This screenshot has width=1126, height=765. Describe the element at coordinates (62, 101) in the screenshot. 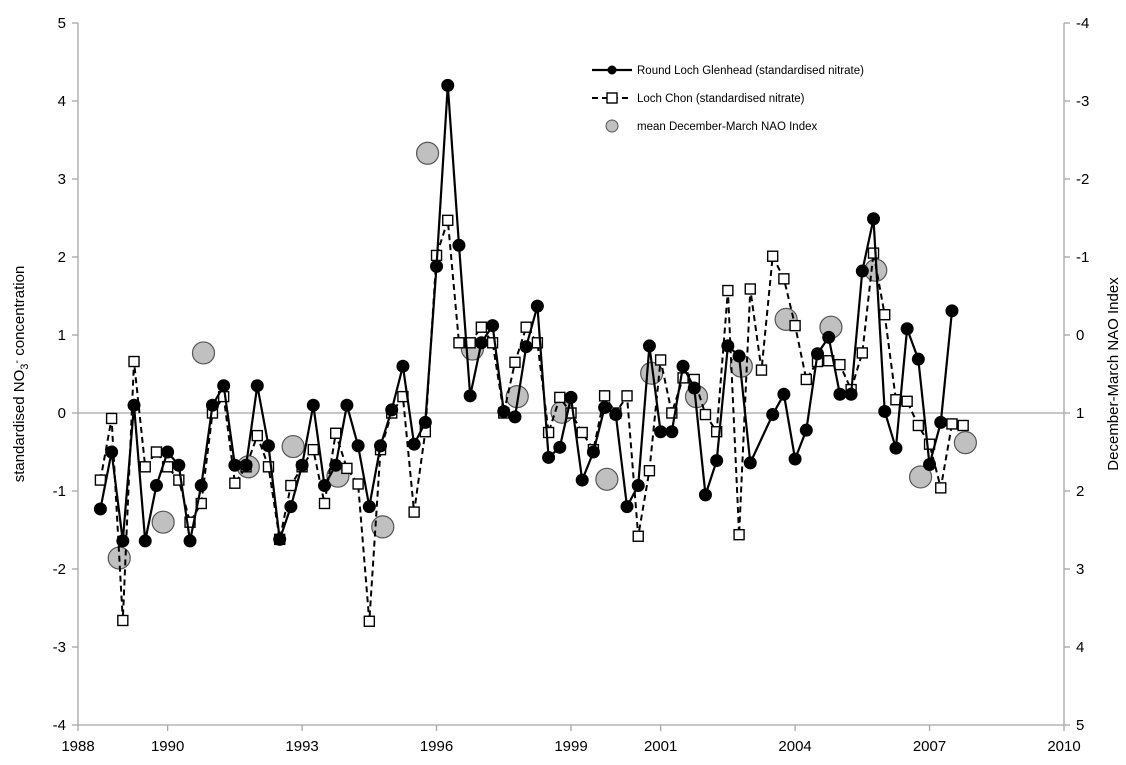

I see `y-tick-label-left: 4` at that location.